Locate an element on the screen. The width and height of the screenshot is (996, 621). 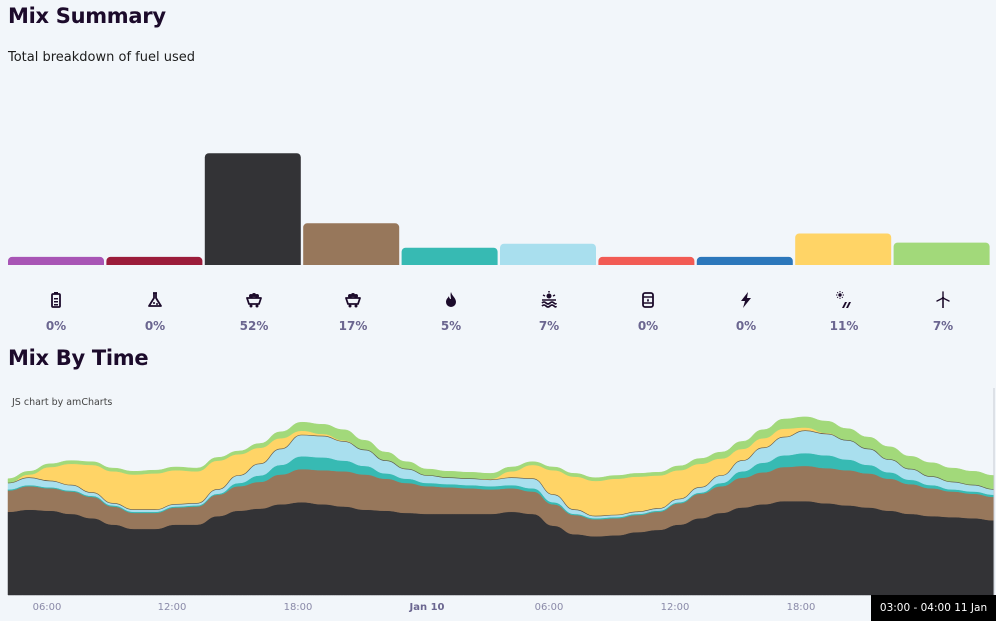
amcharts-credit: JS chart by amCharts is located at coordinates (62, 402).